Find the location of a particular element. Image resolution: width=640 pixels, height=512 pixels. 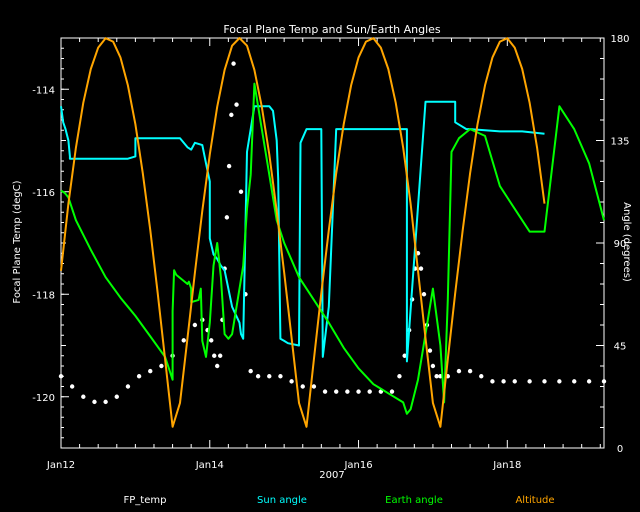

y-axis-right-label: Angle (degrees) is located at coordinates (626, 242).